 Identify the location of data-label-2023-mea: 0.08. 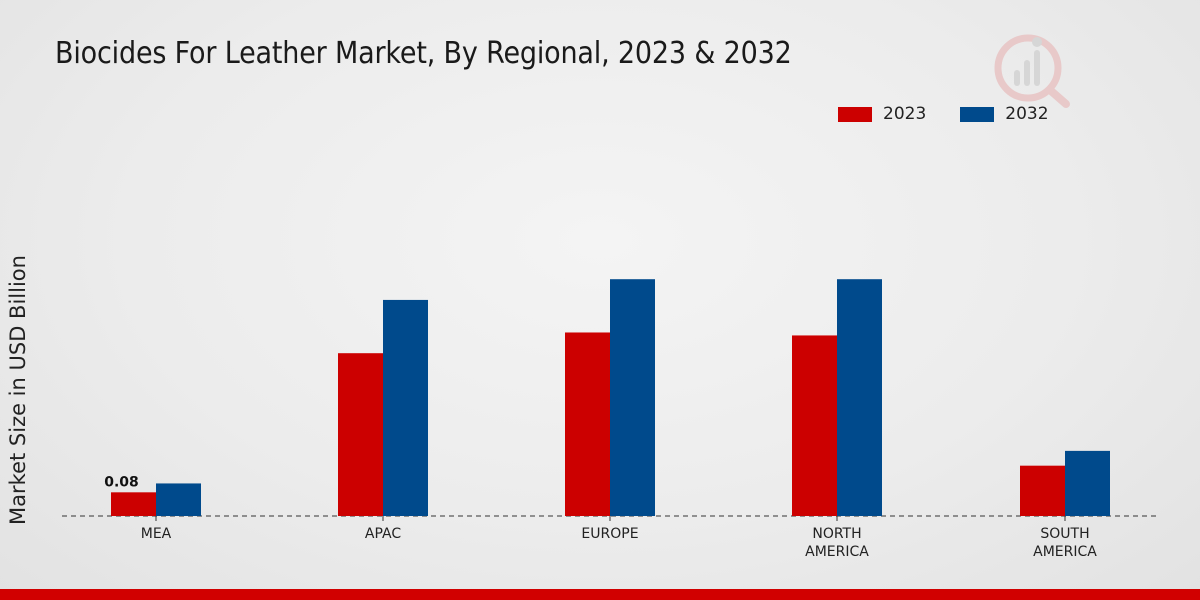
(121, 482).